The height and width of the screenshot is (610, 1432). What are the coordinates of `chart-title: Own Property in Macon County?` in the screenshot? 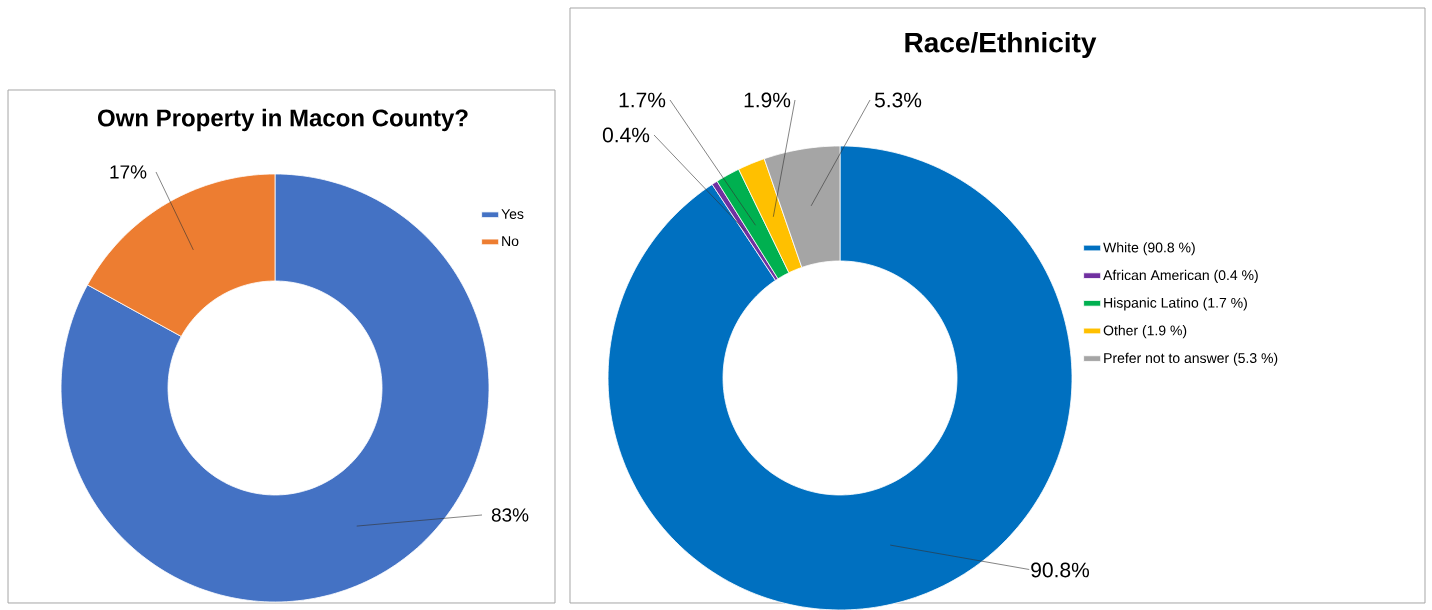 It's located at (283, 119).